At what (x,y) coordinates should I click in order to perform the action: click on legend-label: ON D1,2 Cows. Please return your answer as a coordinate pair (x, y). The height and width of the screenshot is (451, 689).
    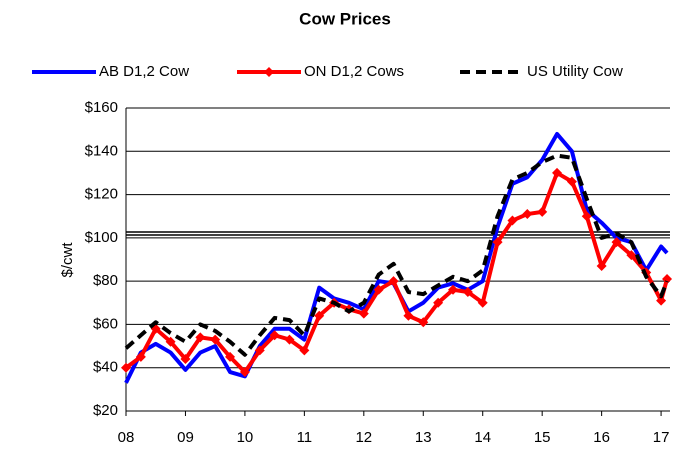
    Looking at the image, I should click on (354, 71).